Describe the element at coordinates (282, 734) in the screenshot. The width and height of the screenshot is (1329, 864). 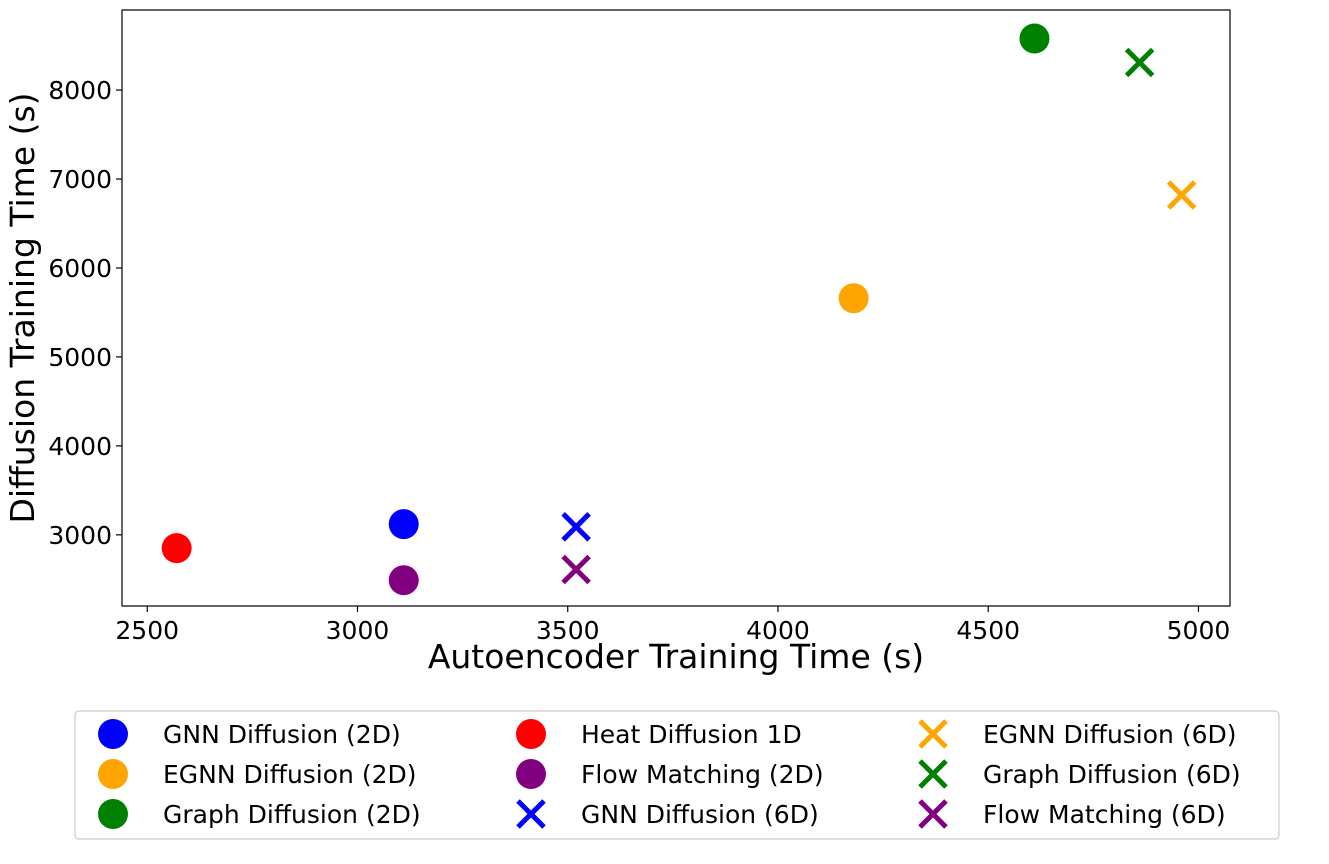
I see `legend-label: GNN Diffusion (2D)` at that location.